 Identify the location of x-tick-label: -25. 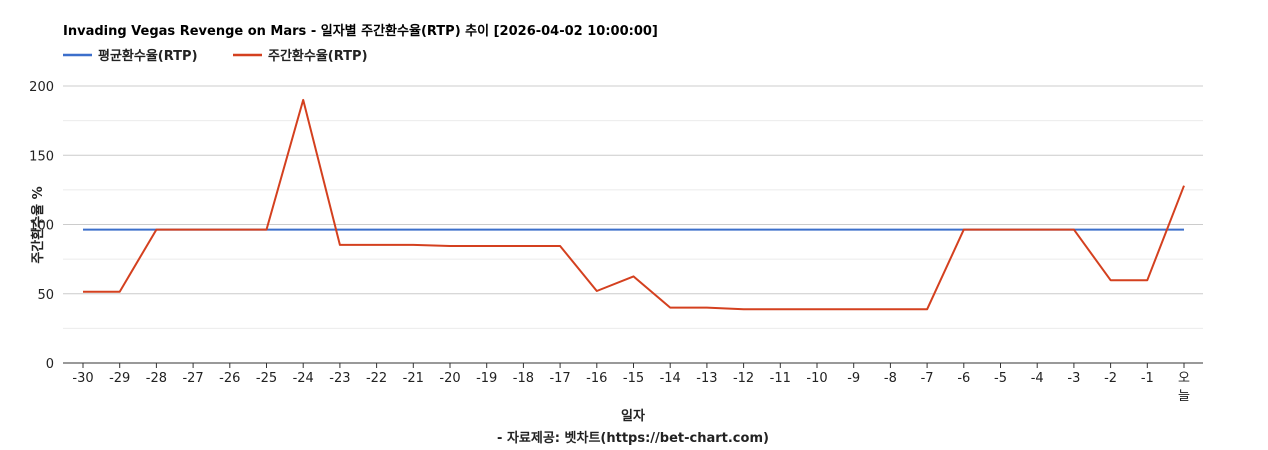
(266, 378).